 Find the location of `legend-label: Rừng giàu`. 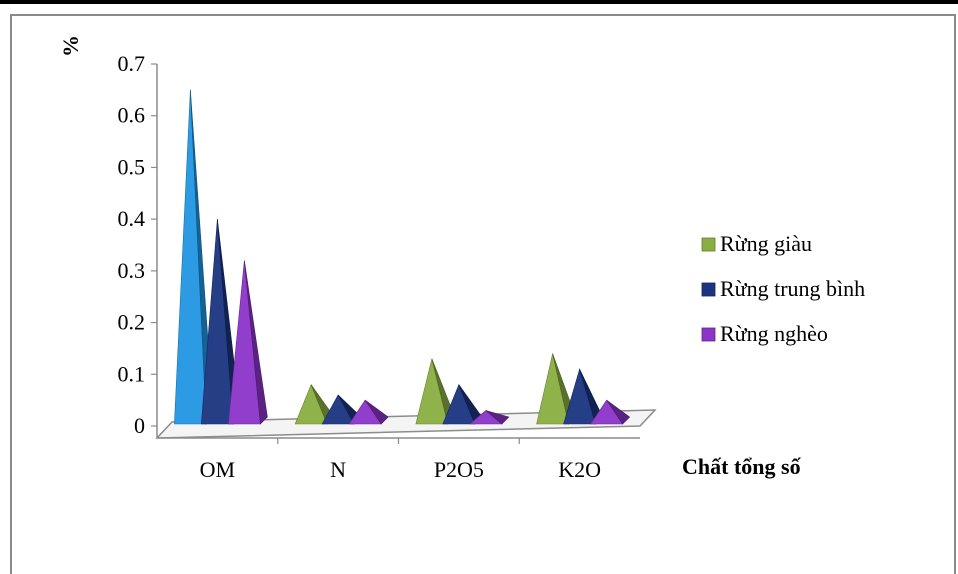

legend-label: Rừng giàu is located at coordinates (766, 243).